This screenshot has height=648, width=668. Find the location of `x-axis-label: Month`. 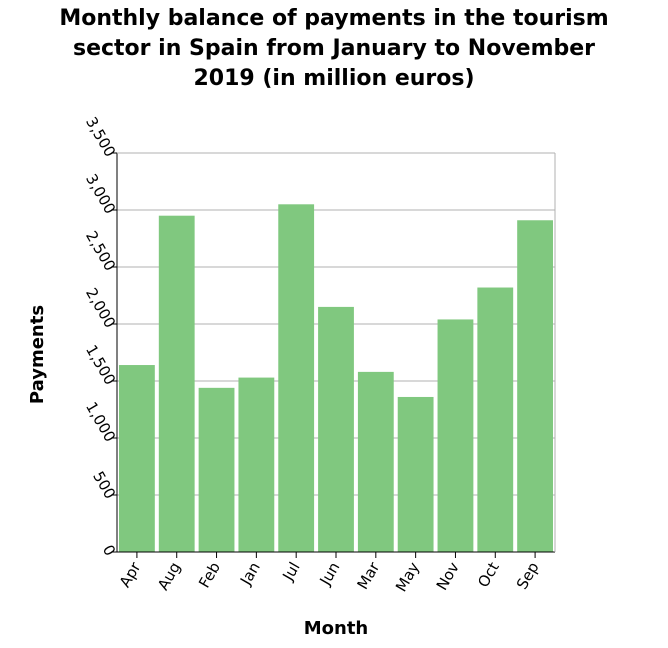

x-axis-label: Month is located at coordinates (336, 628).